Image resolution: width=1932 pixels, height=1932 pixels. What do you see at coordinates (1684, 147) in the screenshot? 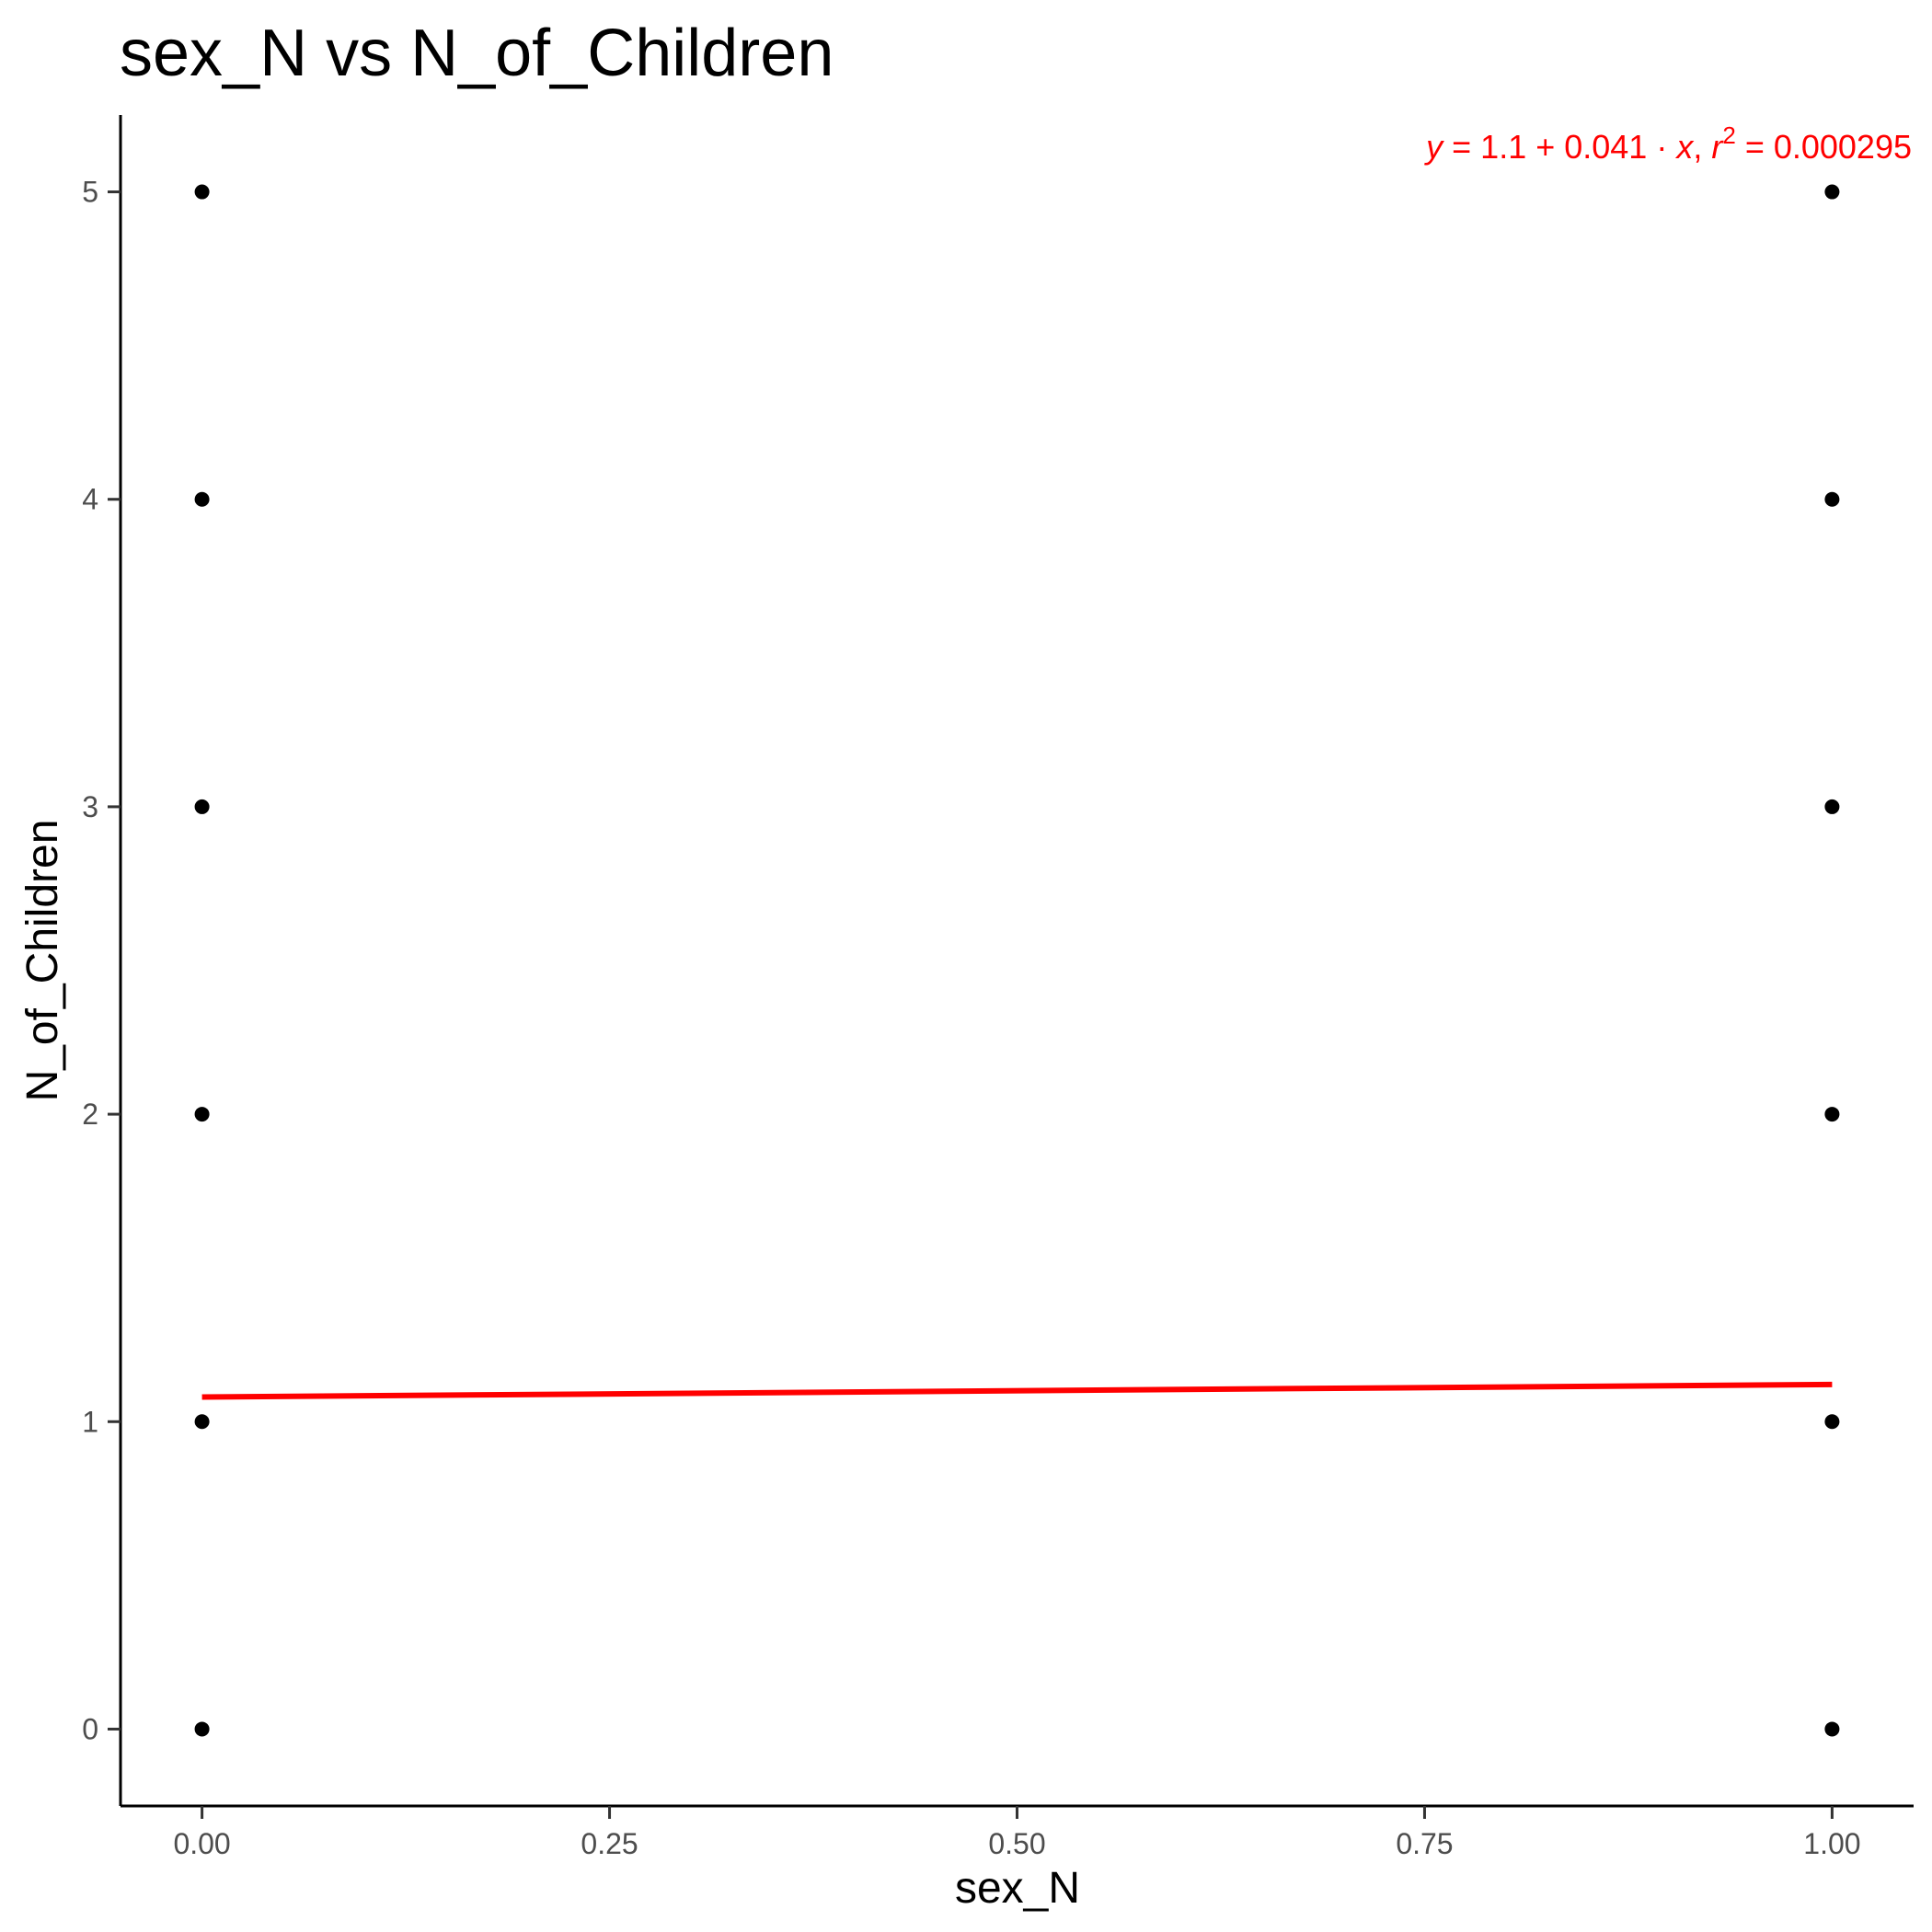
I see `eq-x-var: x` at bounding box center [1684, 147].